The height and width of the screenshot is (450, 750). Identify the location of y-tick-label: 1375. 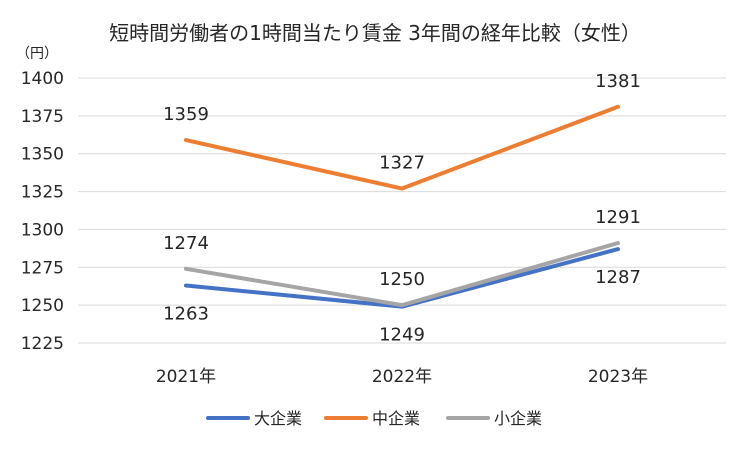
(42, 117).